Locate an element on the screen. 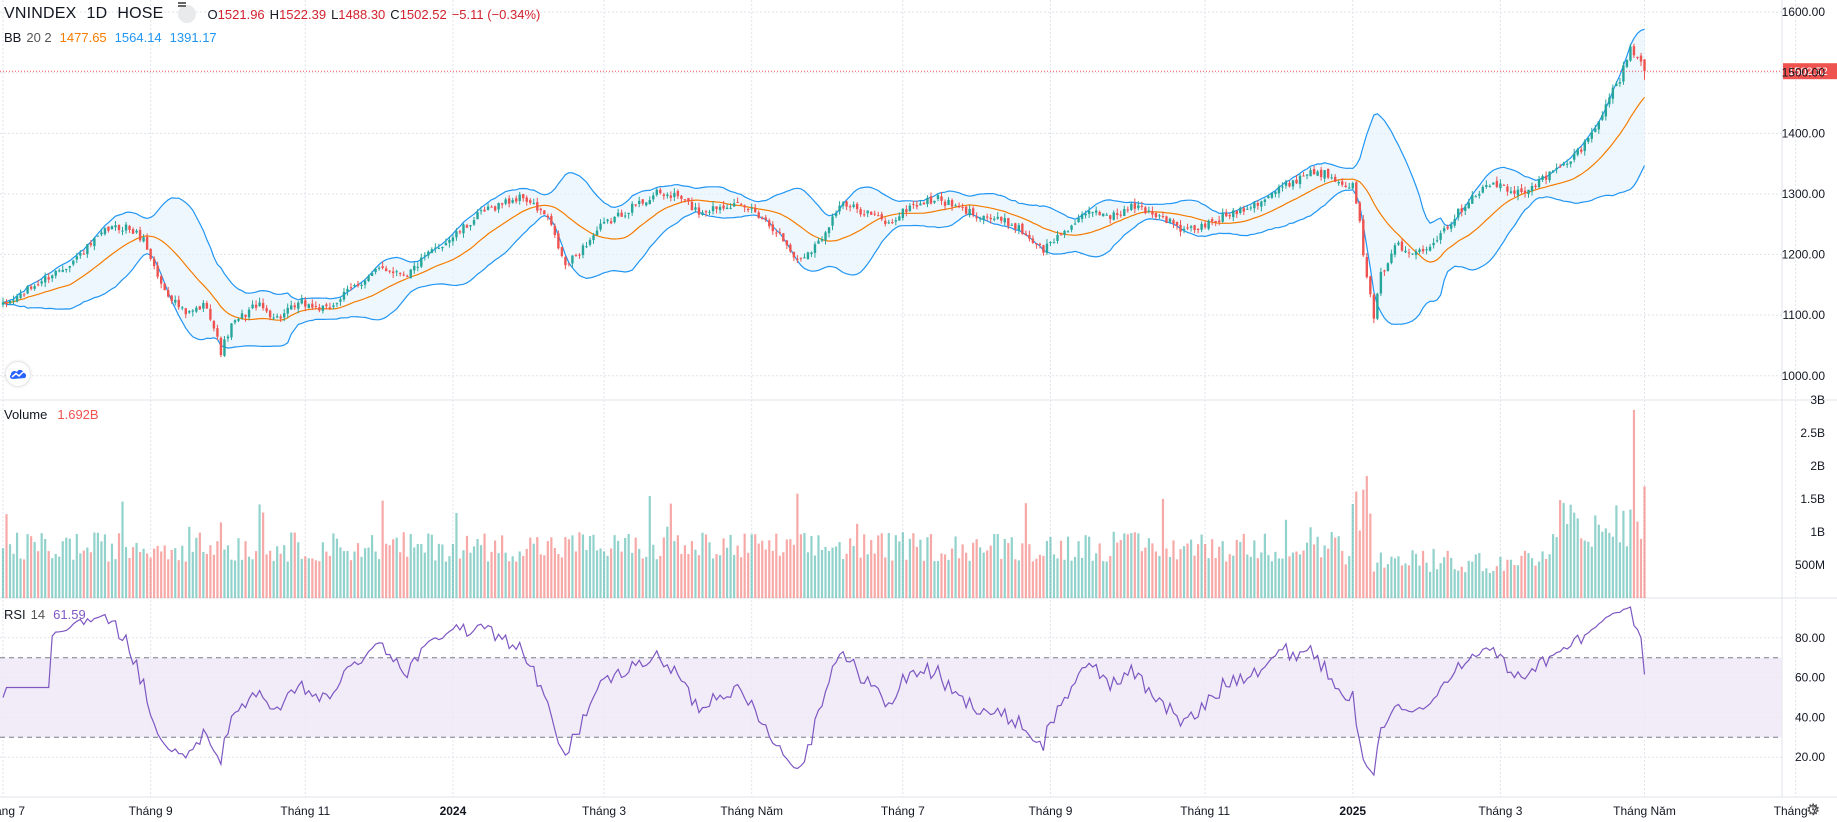 The width and height of the screenshot is (1837, 822). x-axis-label: Tháng 3 is located at coordinates (1500, 811).